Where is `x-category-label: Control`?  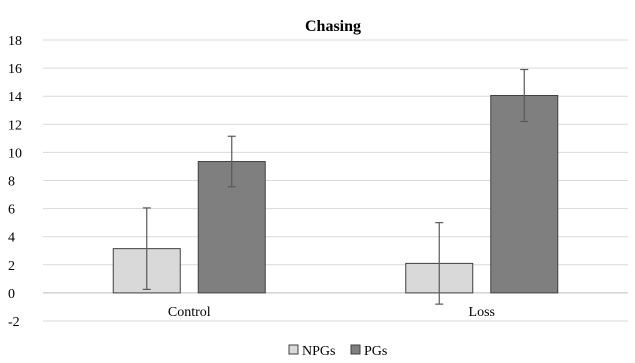
x-category-label: Control is located at coordinates (189, 312).